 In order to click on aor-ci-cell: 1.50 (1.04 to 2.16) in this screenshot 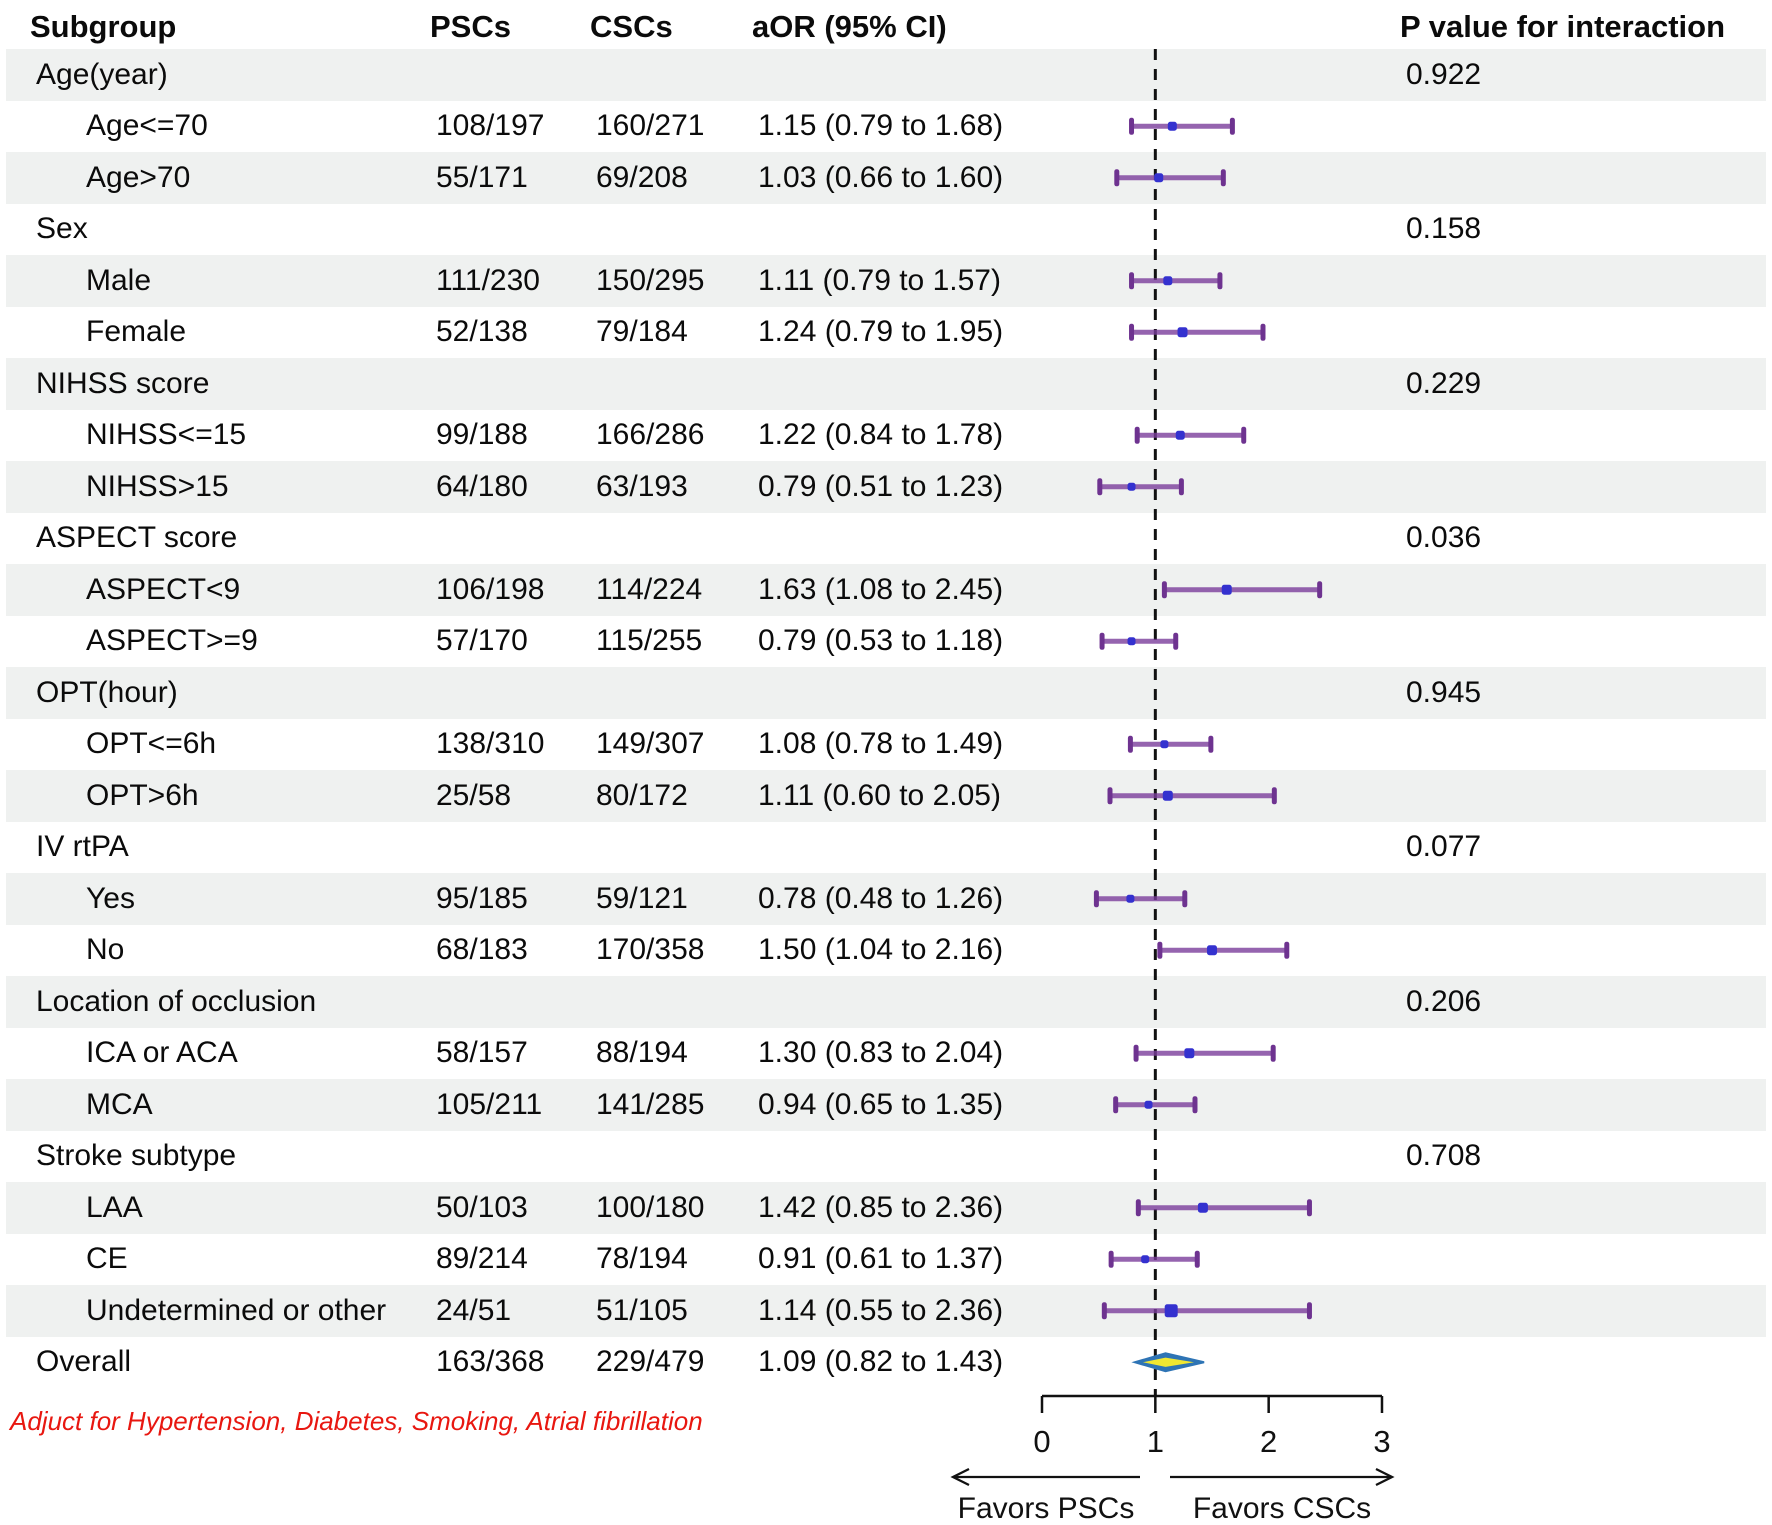, I will do `click(881, 950)`.